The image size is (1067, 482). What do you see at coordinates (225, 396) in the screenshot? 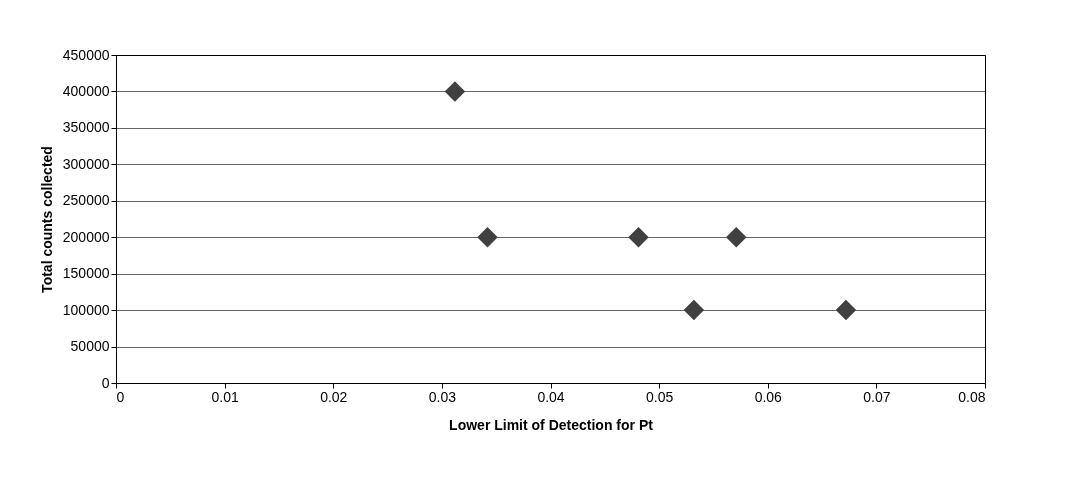
I see `x-tick-label: 0.01` at bounding box center [225, 396].